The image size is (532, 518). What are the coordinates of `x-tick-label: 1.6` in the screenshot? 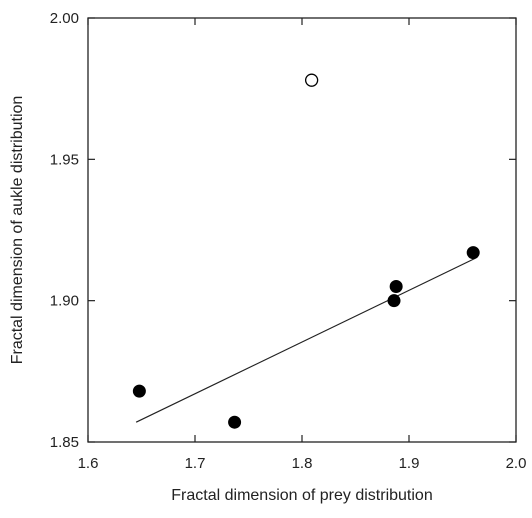 It's located at (88, 463).